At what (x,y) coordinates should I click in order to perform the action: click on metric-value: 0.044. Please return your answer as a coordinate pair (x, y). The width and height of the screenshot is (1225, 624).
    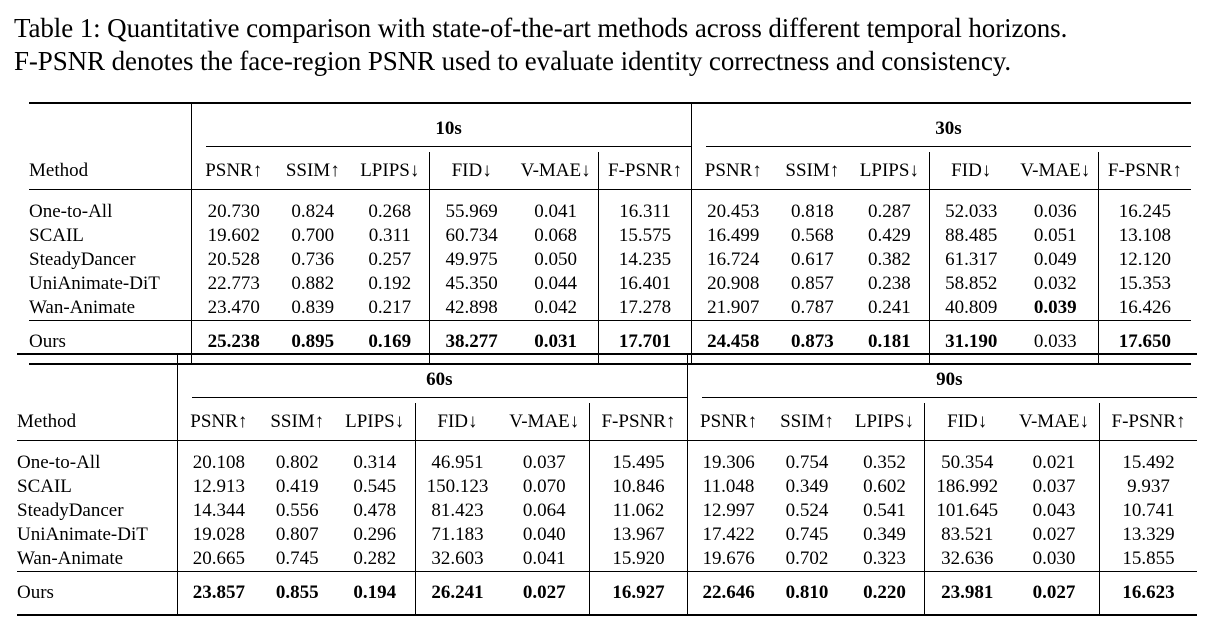
    Looking at the image, I should click on (555, 283).